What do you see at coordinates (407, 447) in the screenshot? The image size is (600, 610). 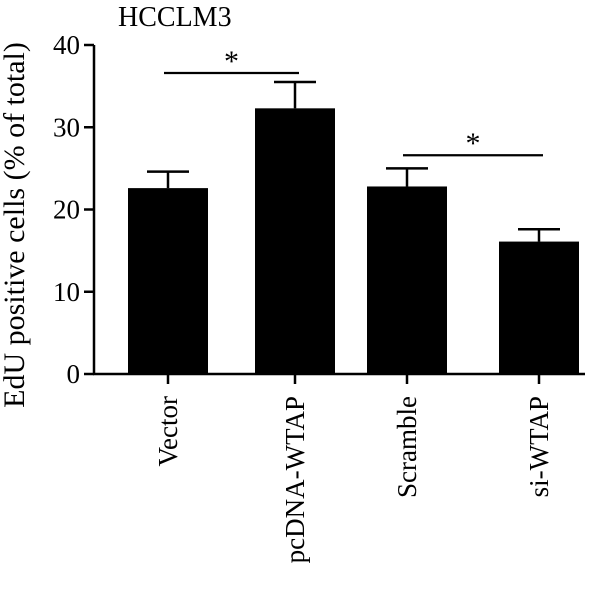 I see `x-tick-label: Scramble` at bounding box center [407, 447].